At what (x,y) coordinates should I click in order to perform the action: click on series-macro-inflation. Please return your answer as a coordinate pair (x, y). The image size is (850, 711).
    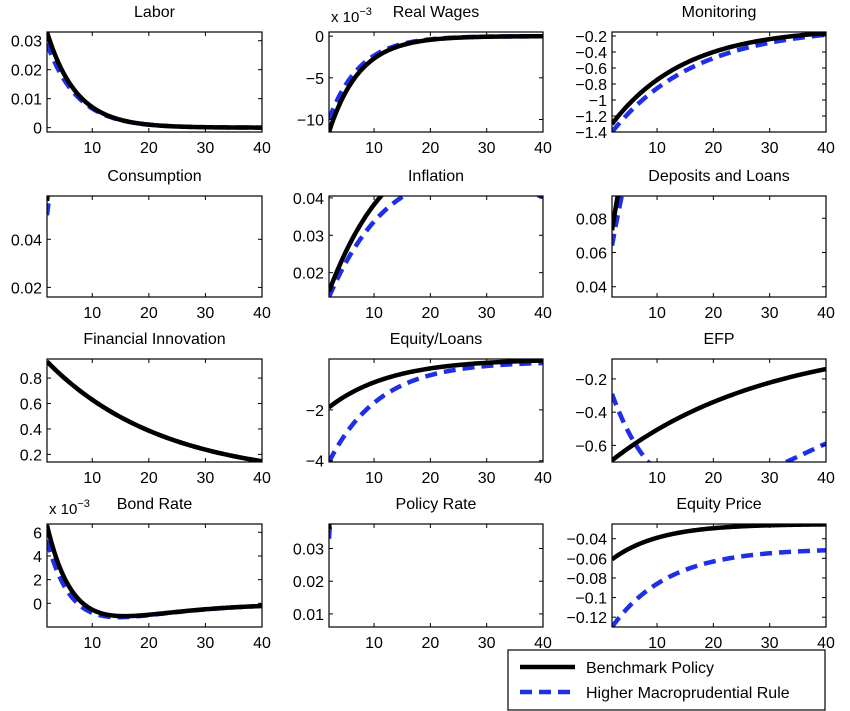
    Looking at the image, I should click on (436, 246).